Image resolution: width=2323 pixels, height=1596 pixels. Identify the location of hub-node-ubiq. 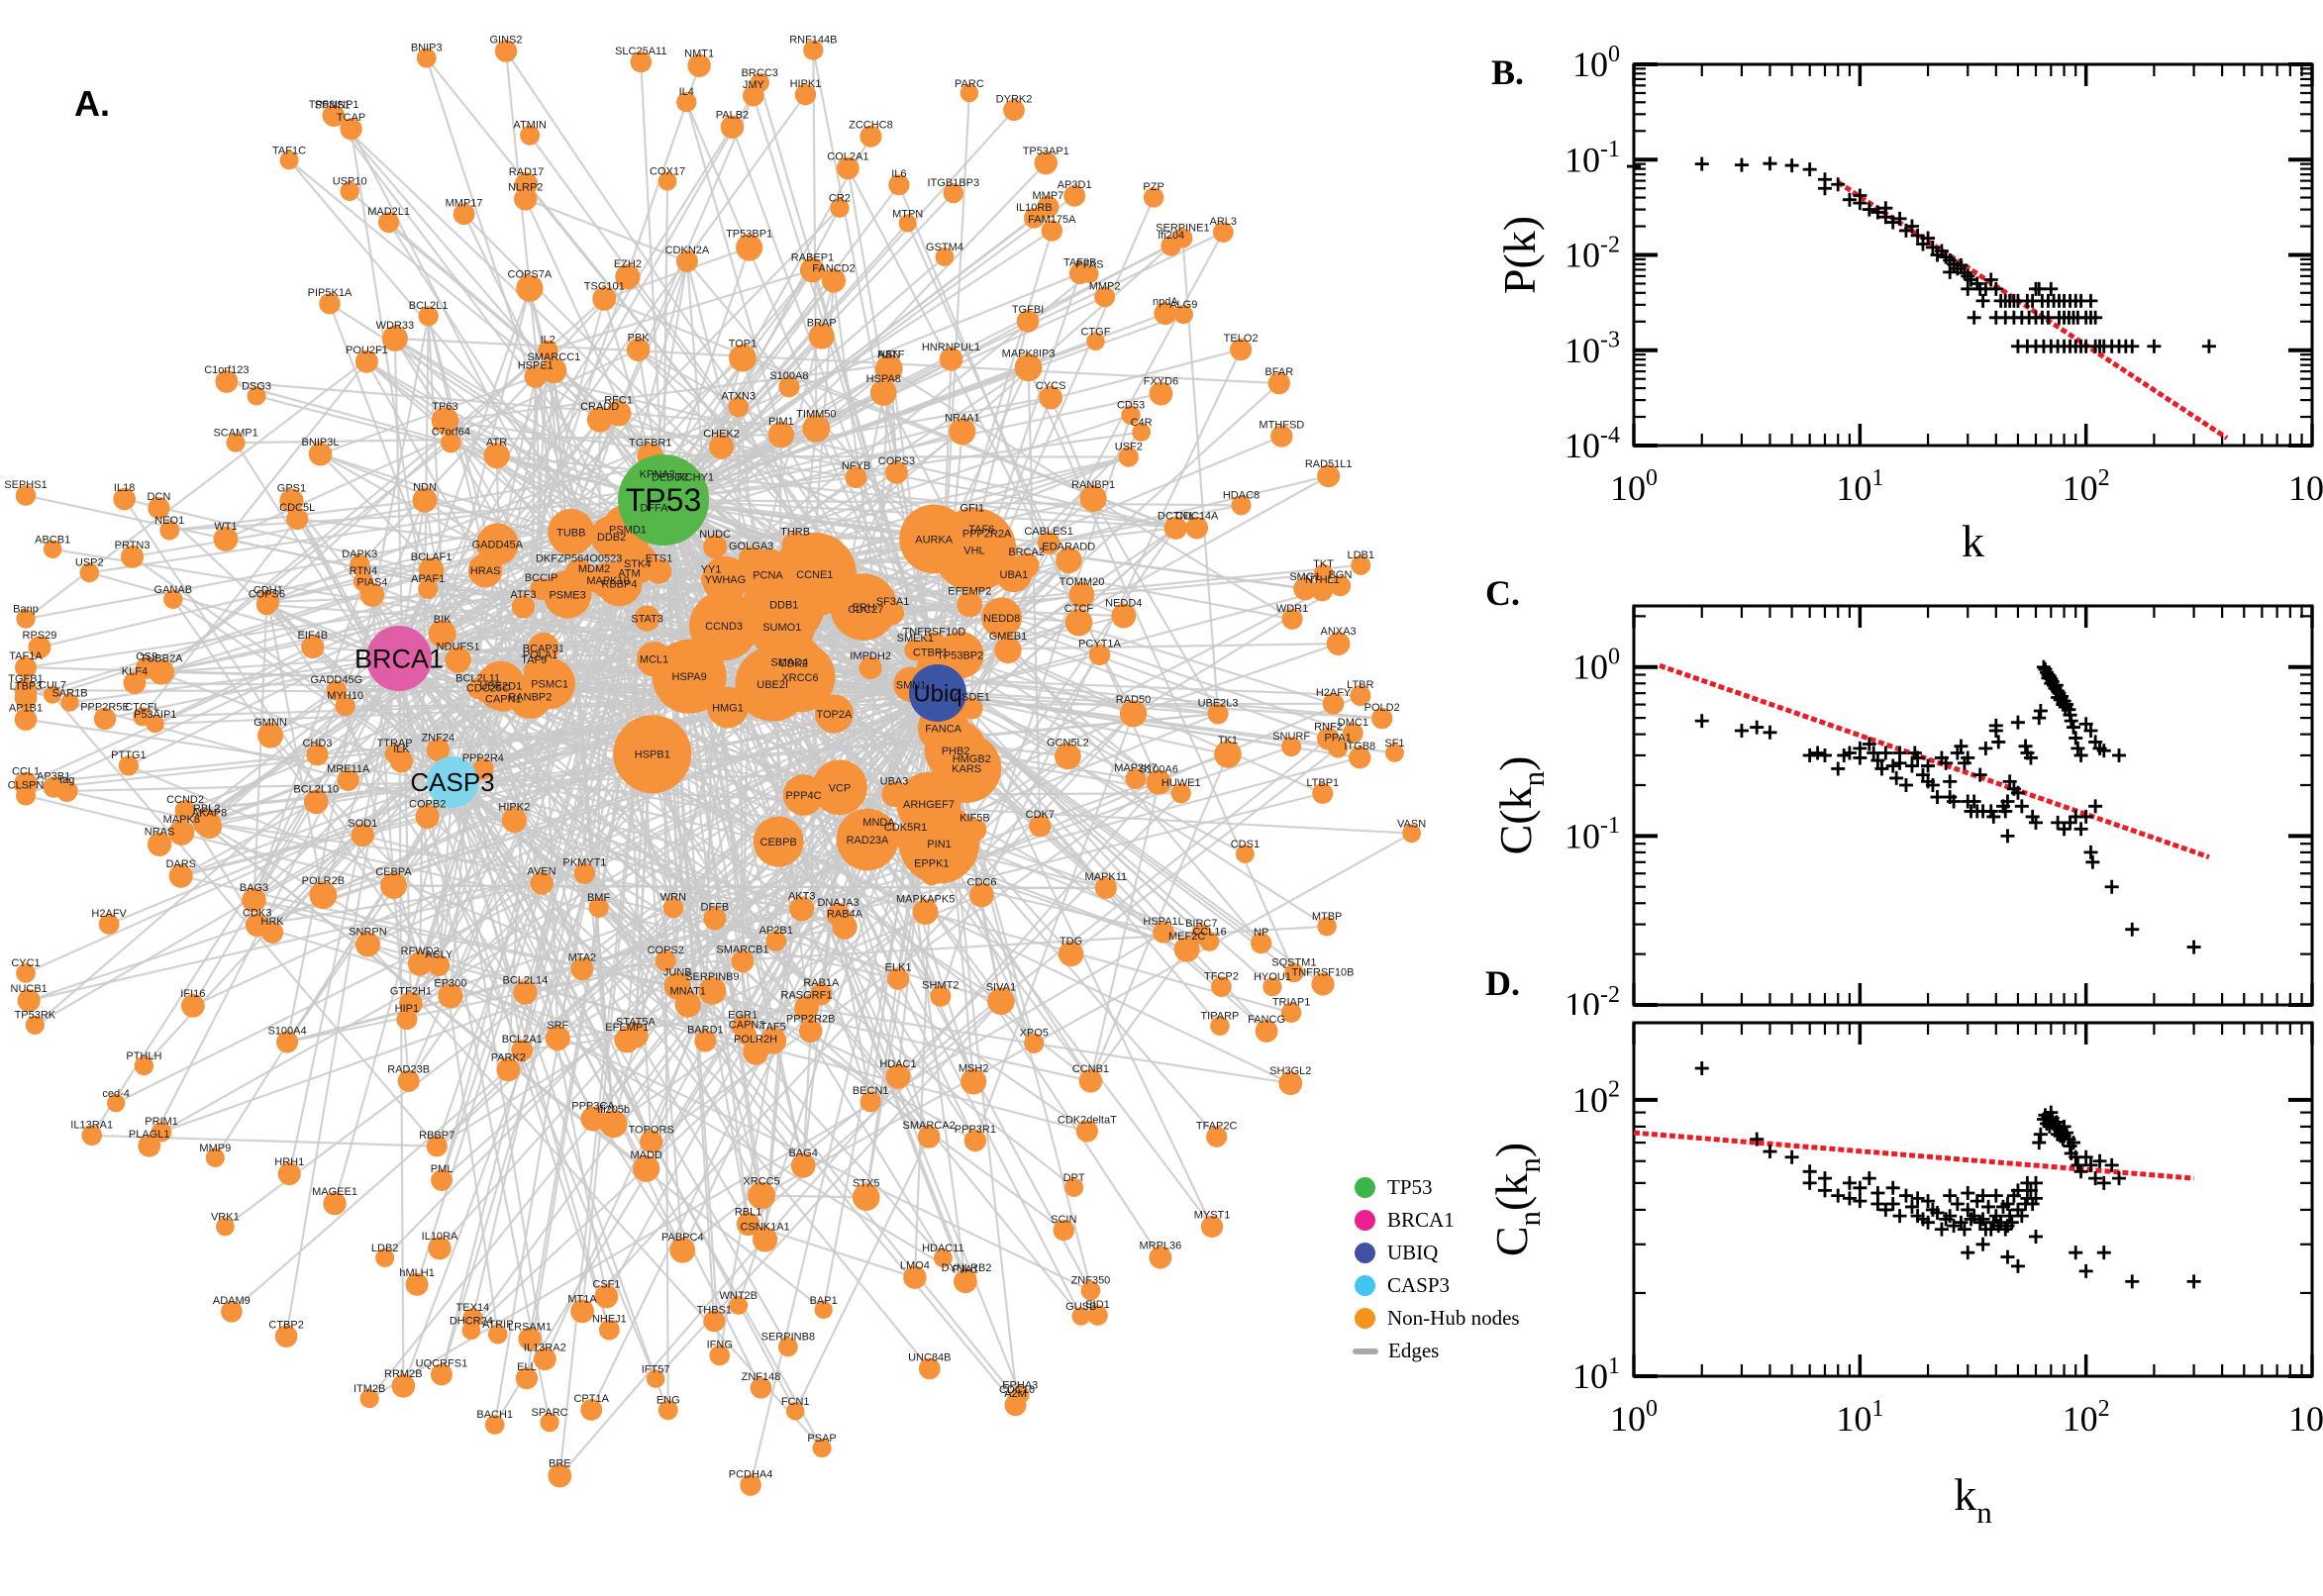
(937, 693).